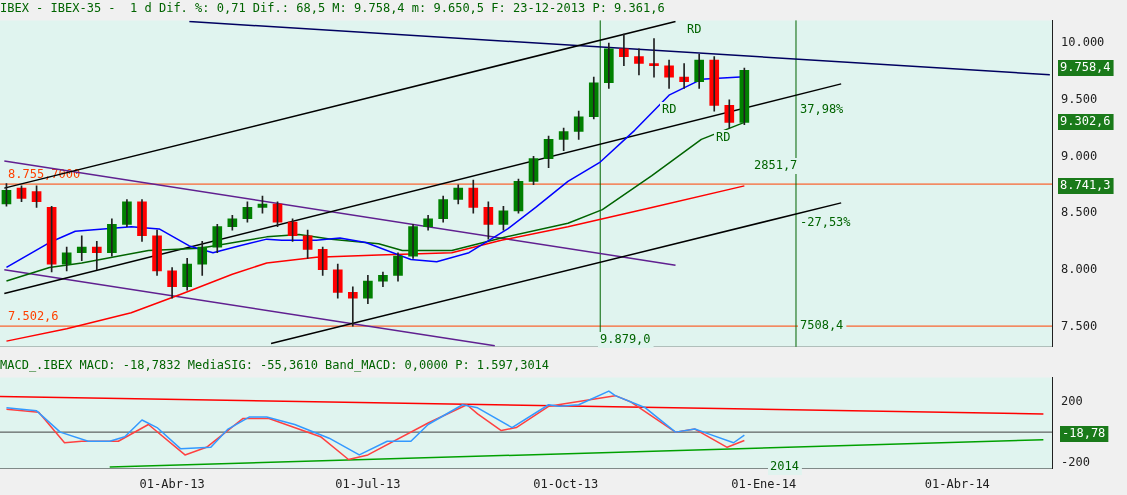 Image resolution: width=1127 pixels, height=495 pixels. I want to click on annotation: 2014, so click(784, 466).